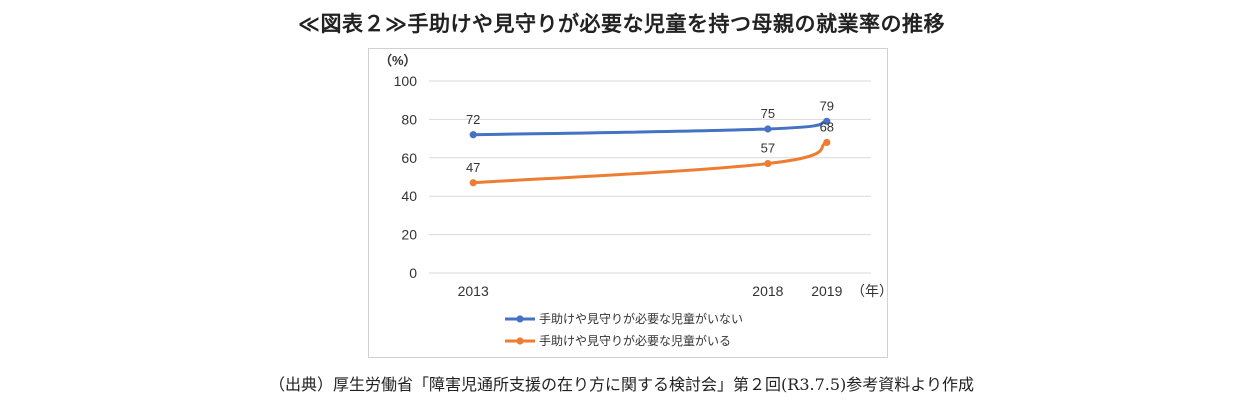  What do you see at coordinates (767, 291) in the screenshot?
I see `x-tick-label: 2018` at bounding box center [767, 291].